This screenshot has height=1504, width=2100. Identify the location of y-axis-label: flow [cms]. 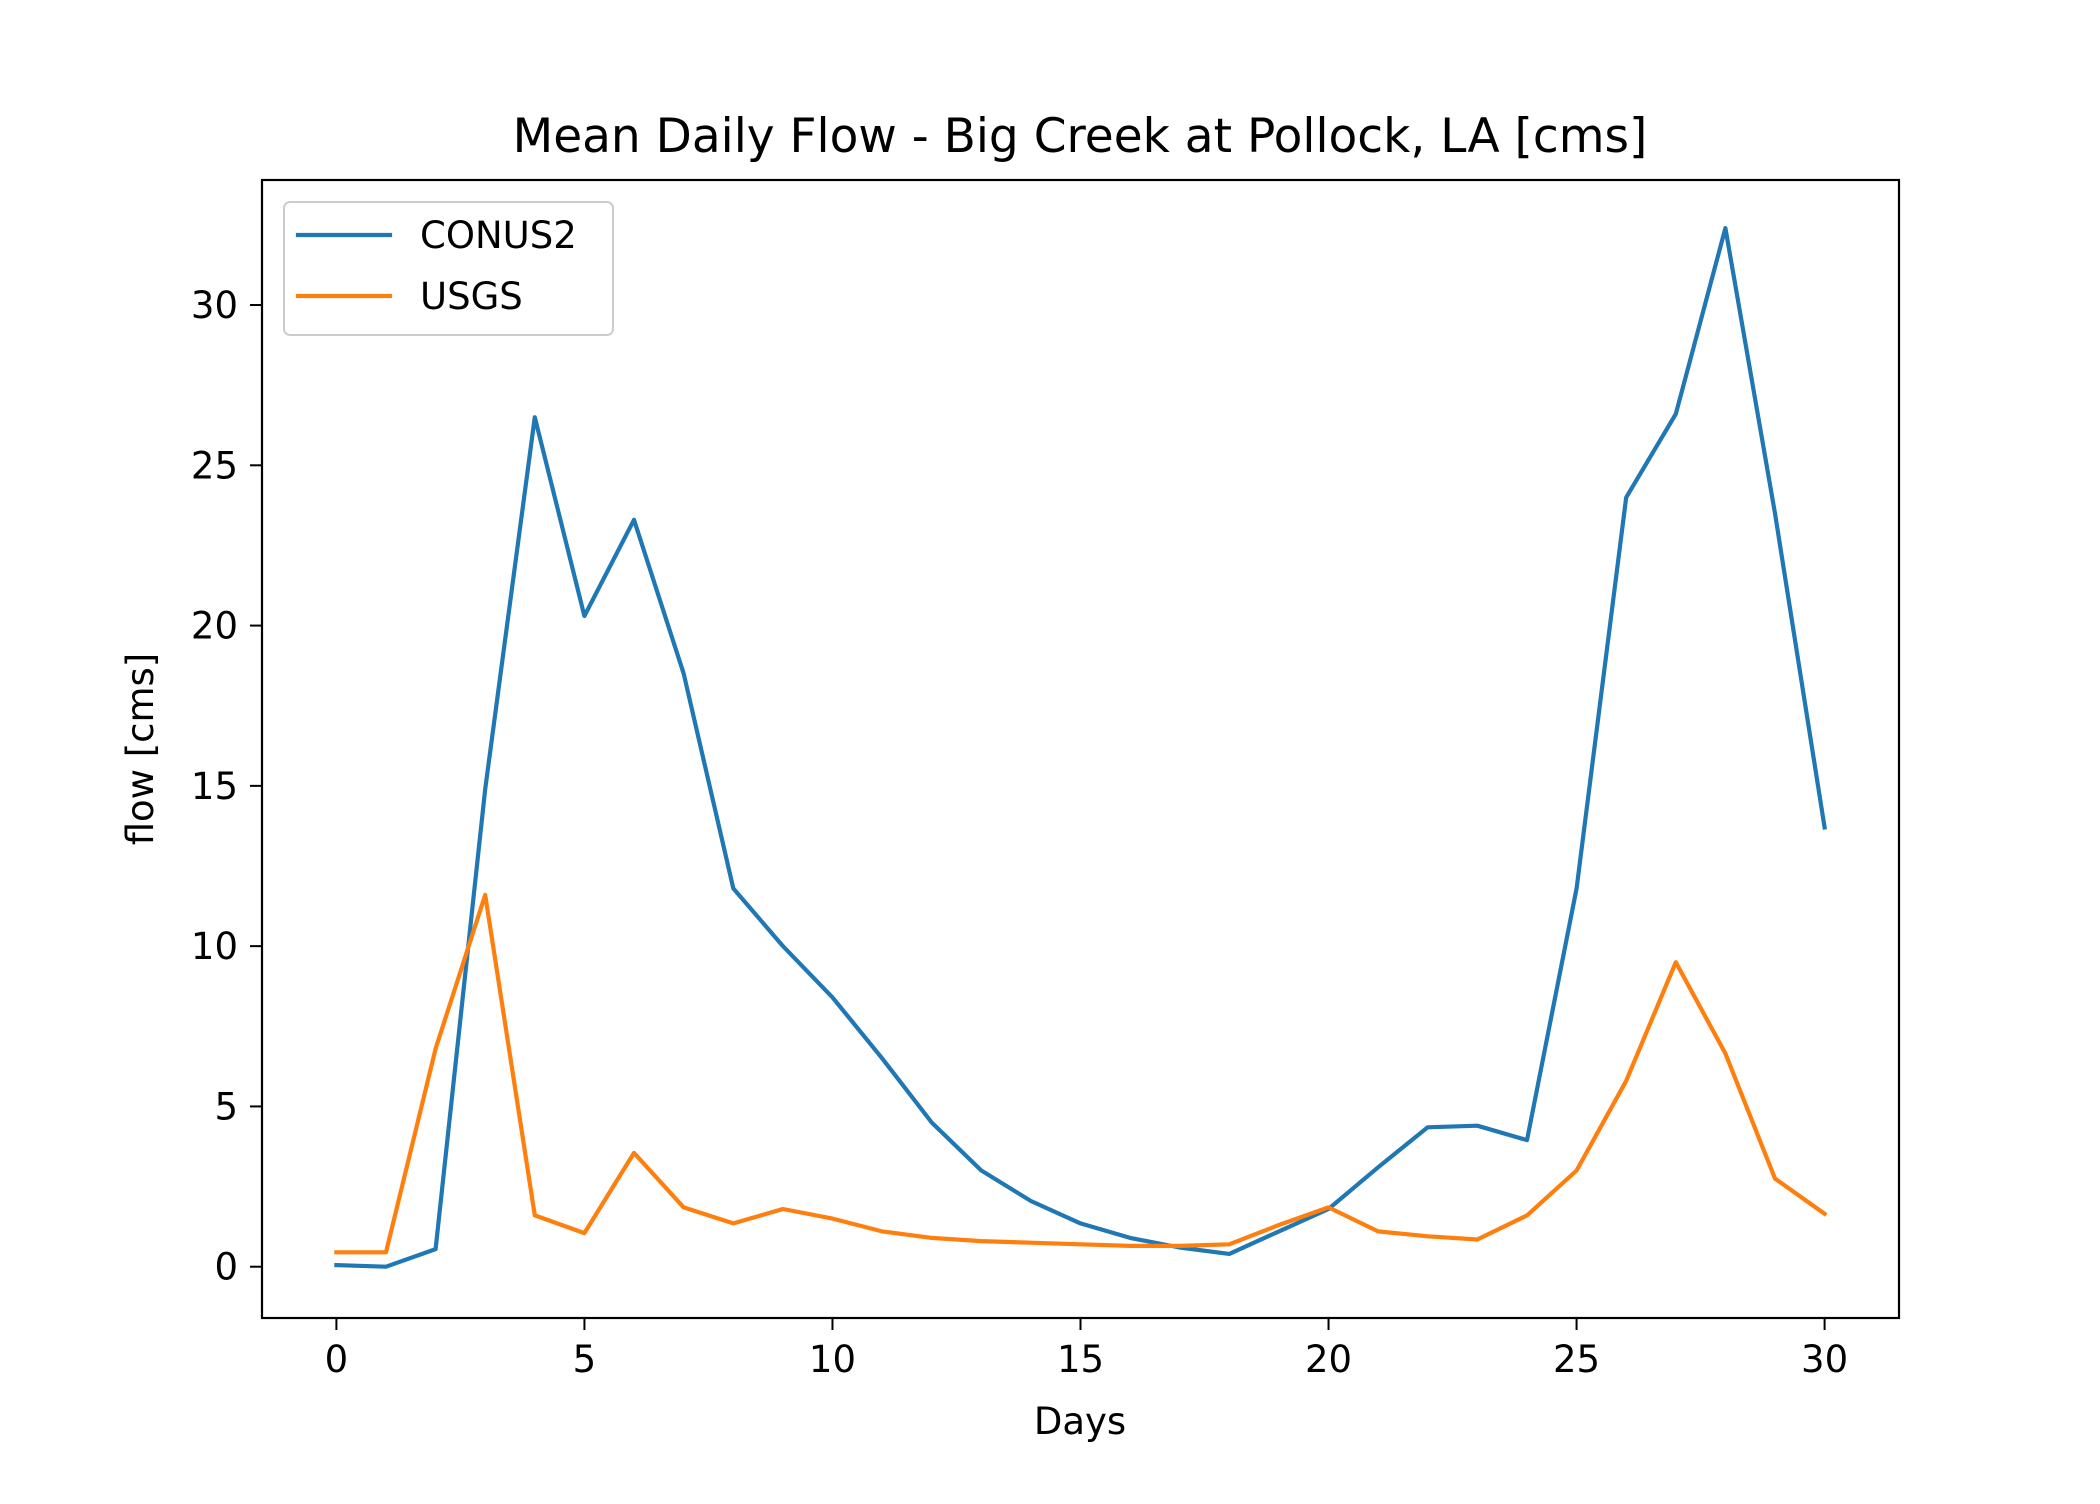
(140, 749).